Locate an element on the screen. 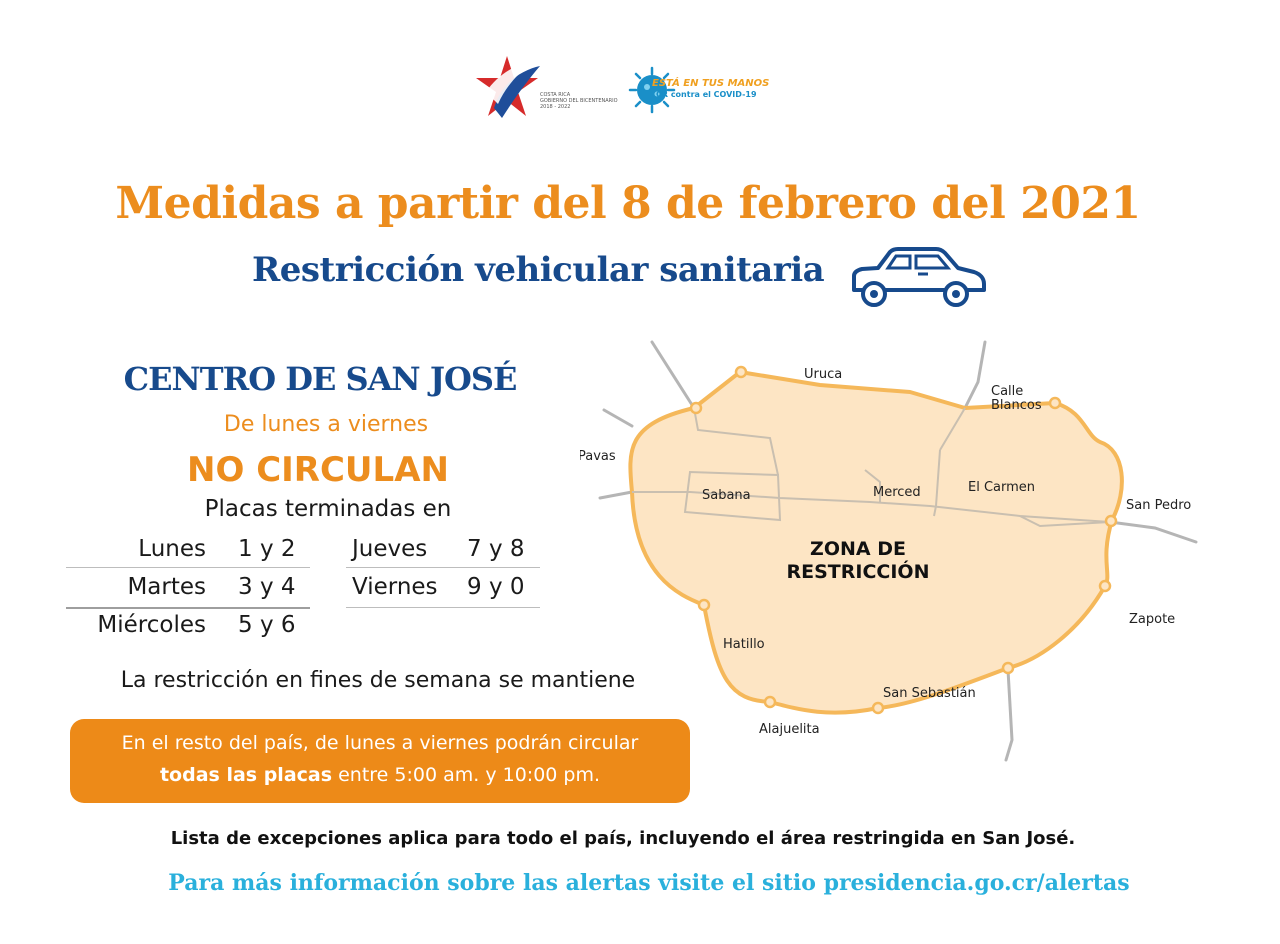 This screenshot has width=1280, height=944. place-calle-blancos: Blancos is located at coordinates (1016, 405).